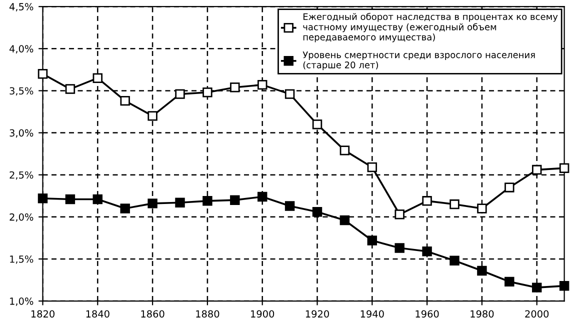 The image size is (570, 329). Describe the element at coordinates (22, 302) in the screenshot. I see `y-tick-label: 1,0%` at that location.